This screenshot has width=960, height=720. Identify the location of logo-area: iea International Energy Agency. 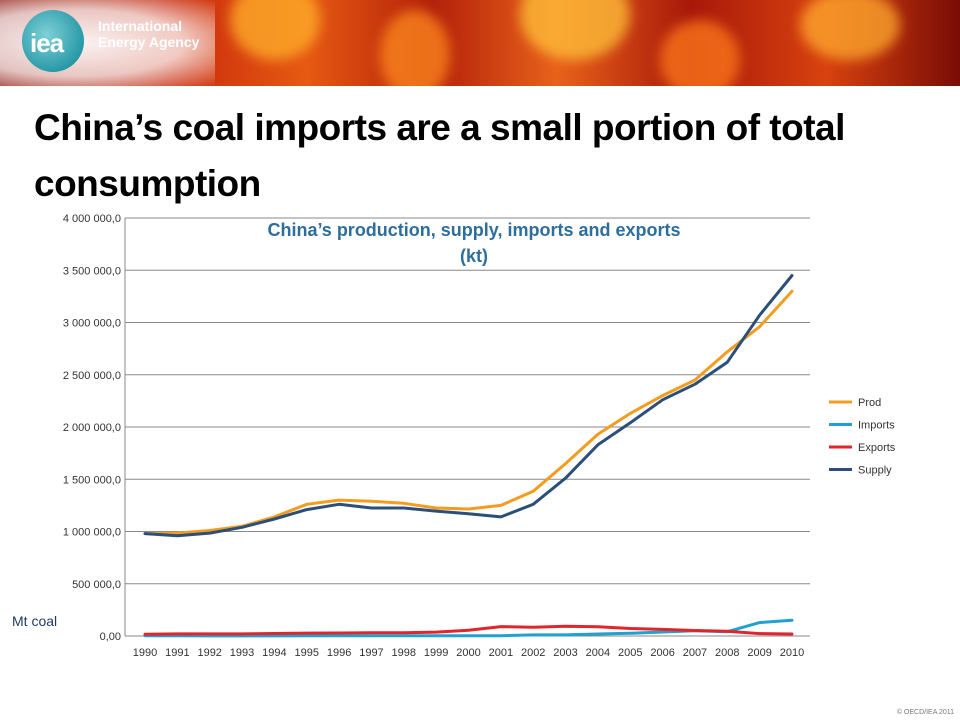
(107, 43).